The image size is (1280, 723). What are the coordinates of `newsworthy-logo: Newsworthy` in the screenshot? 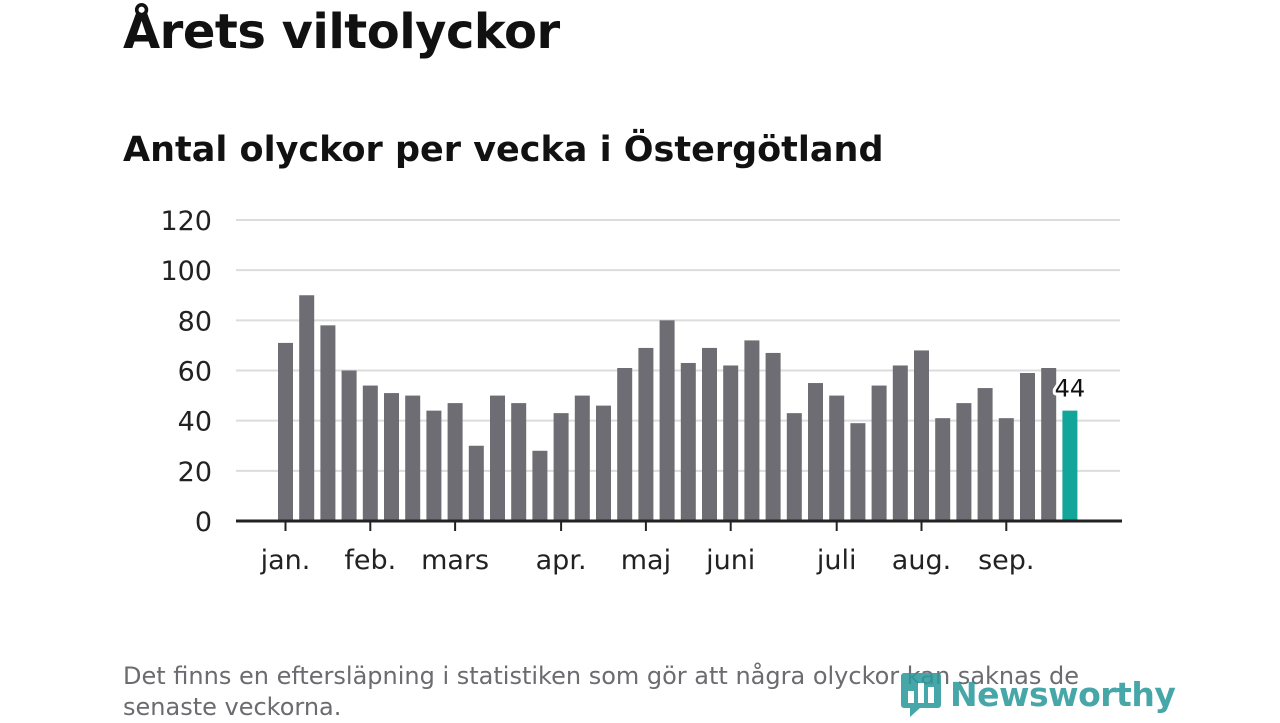 It's located at (1038, 694).